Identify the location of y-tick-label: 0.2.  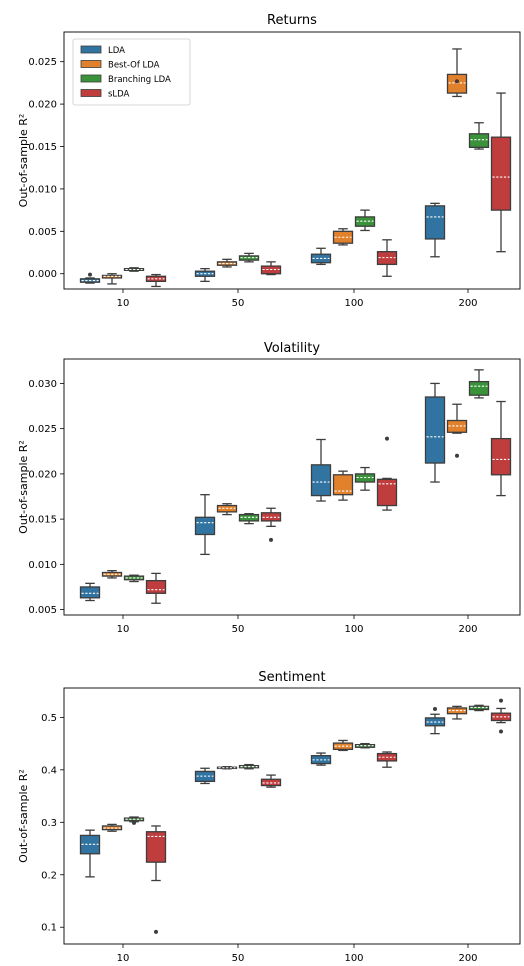
(49, 875).